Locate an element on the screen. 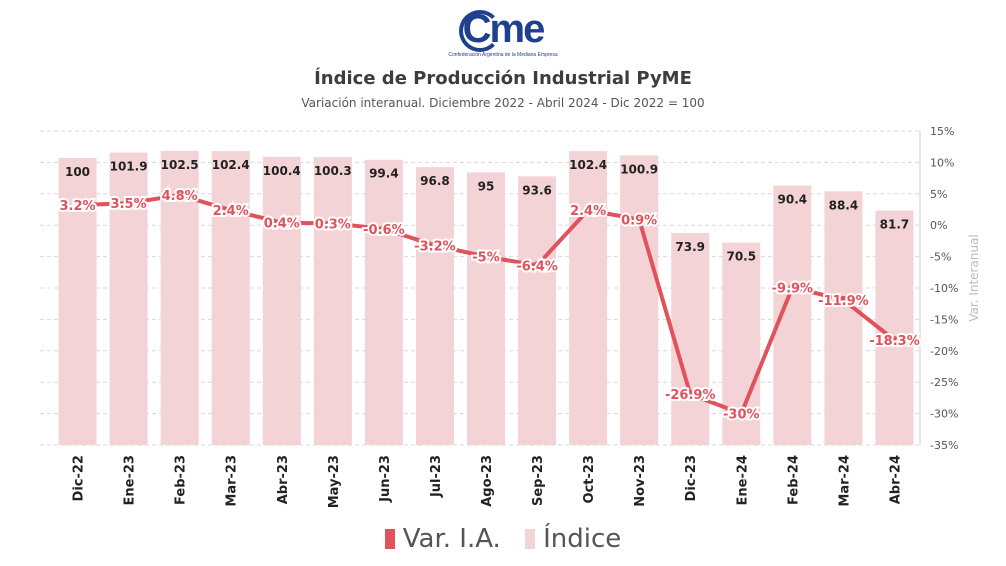 The width and height of the screenshot is (1006, 566). var-ia-label: 0.4% is located at coordinates (282, 224).